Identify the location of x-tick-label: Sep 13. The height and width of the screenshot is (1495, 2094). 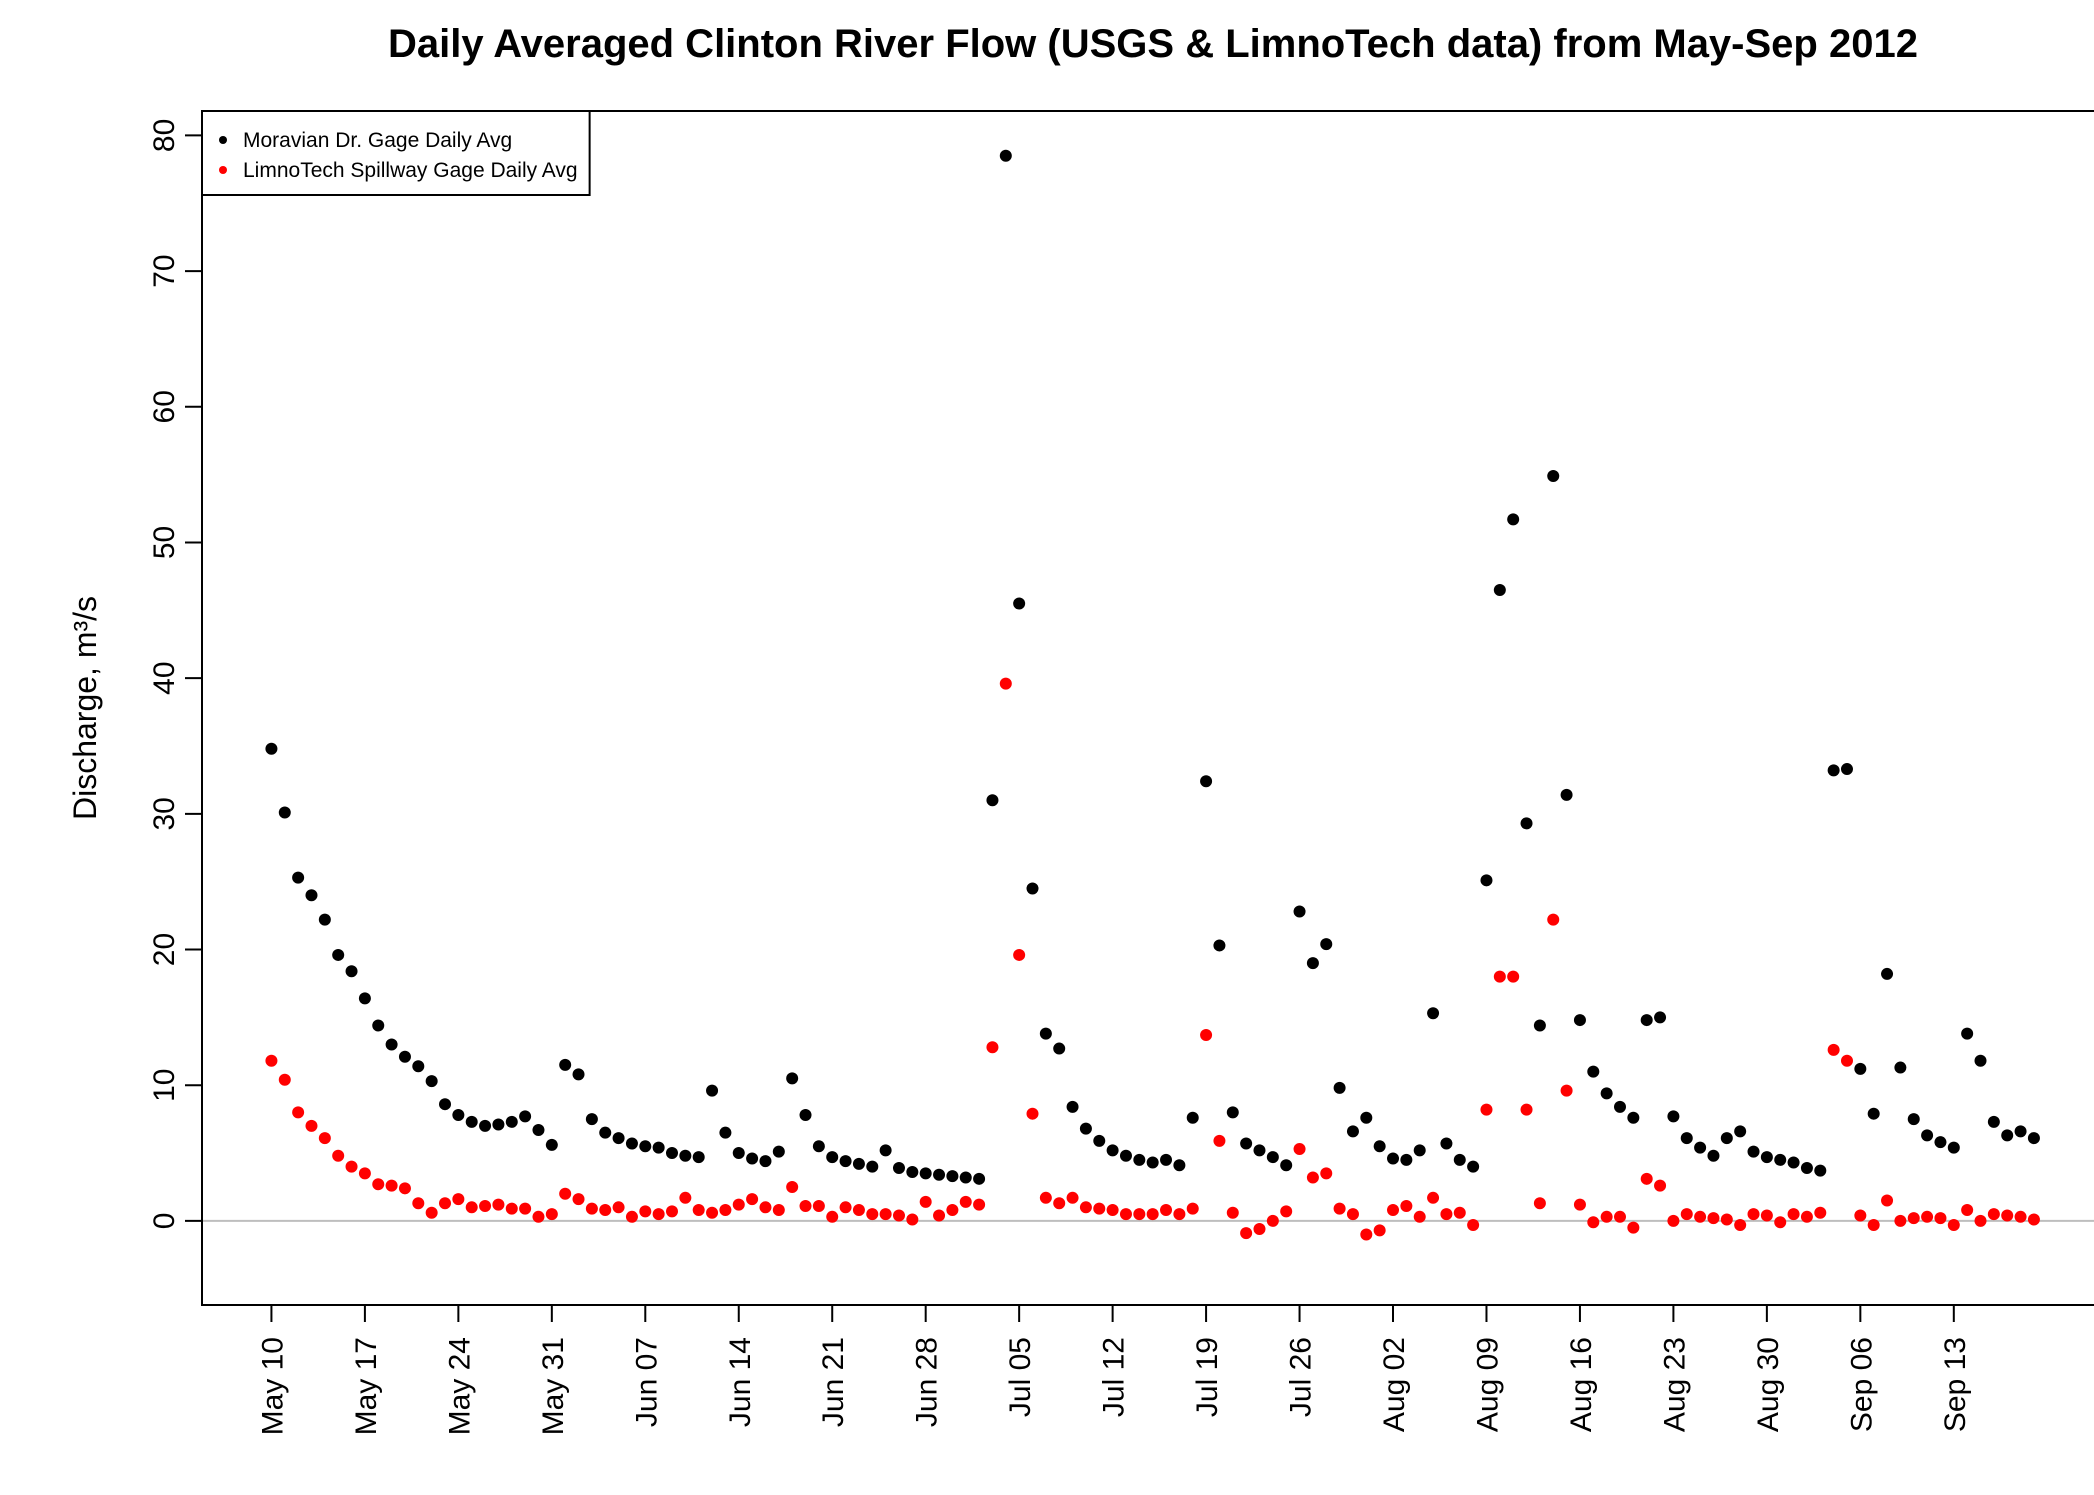
(1955, 1384).